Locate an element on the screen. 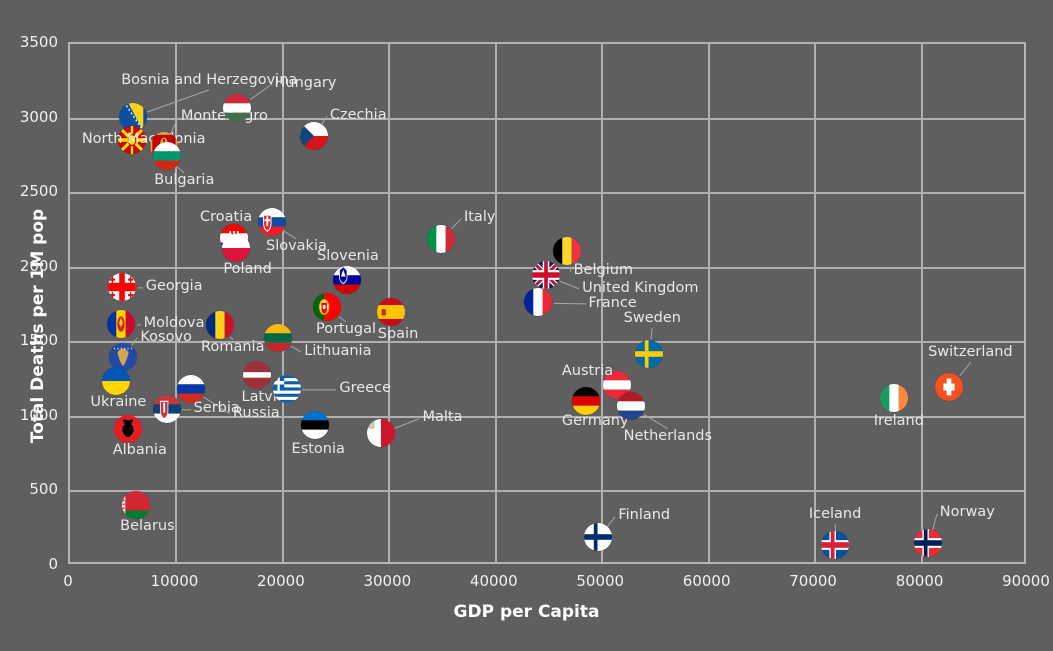 This screenshot has width=1053, height=651. data-point-estonia is located at coordinates (314, 425).